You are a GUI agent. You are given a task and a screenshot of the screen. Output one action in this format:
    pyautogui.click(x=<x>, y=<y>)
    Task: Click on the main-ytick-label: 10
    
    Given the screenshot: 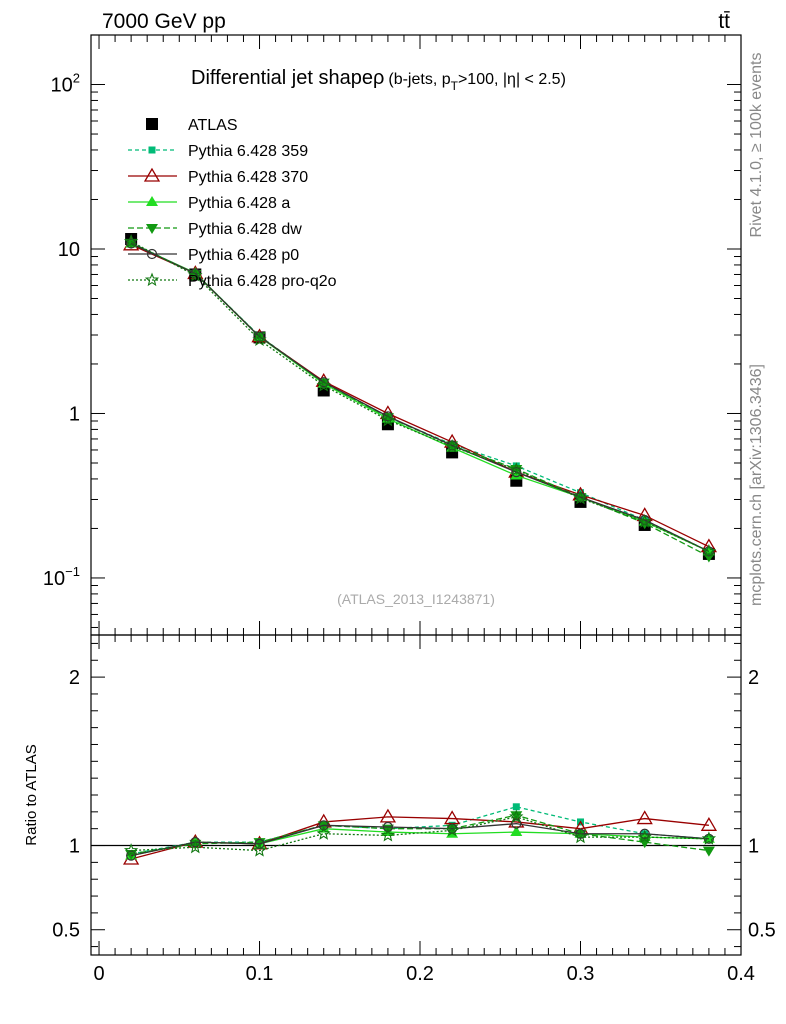 What is the action you would take?
    pyautogui.click(x=69, y=250)
    